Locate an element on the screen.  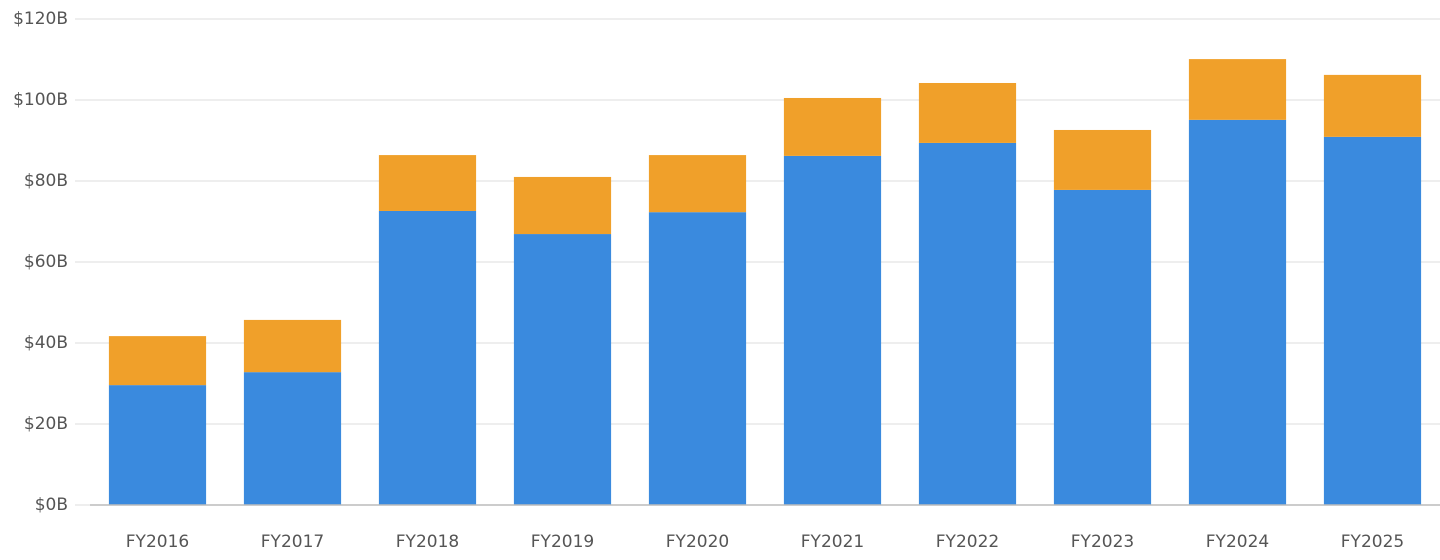
x-tick-label: FY2022 is located at coordinates (967, 542).